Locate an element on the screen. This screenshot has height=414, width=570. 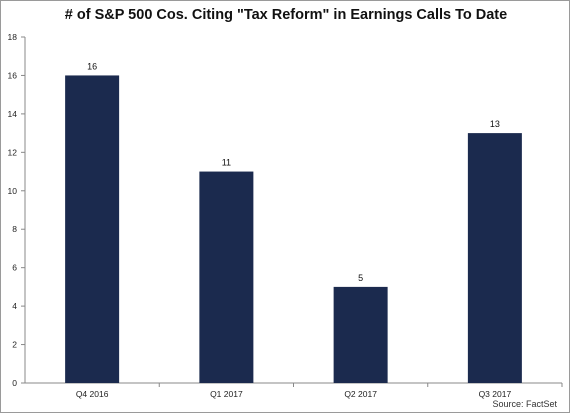
y-tick-label: 12 is located at coordinates (13, 152).